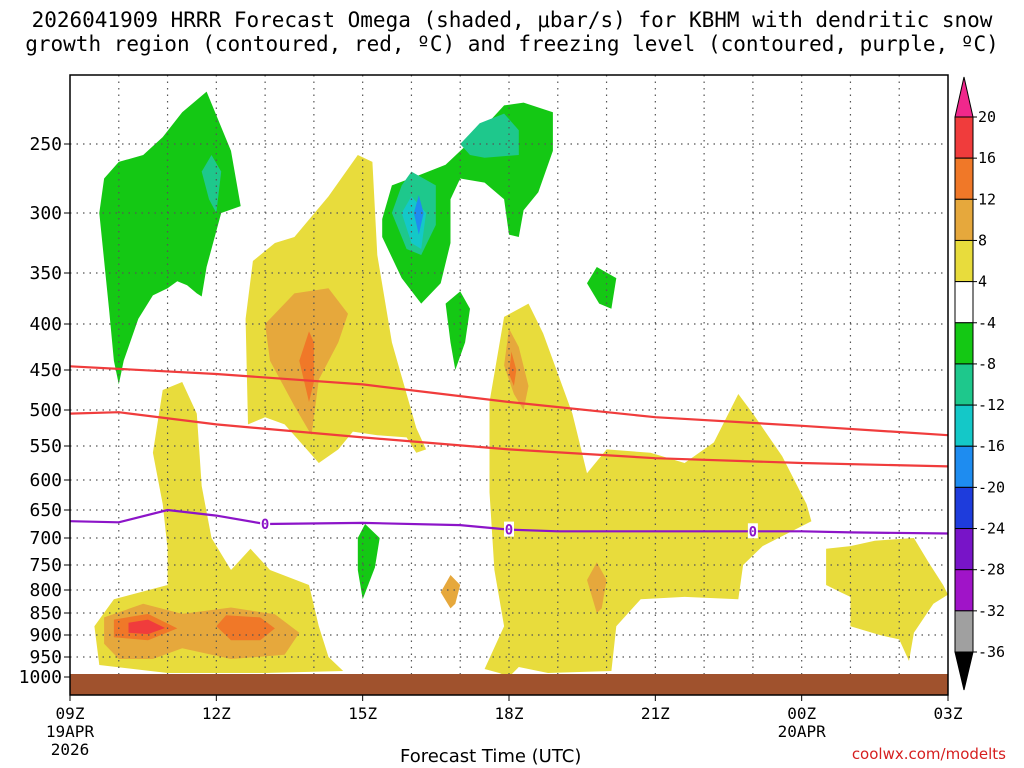 Image resolution: width=1024 pixels, height=768 pixels. I want to click on freezing-level-contour, so click(509, 521).